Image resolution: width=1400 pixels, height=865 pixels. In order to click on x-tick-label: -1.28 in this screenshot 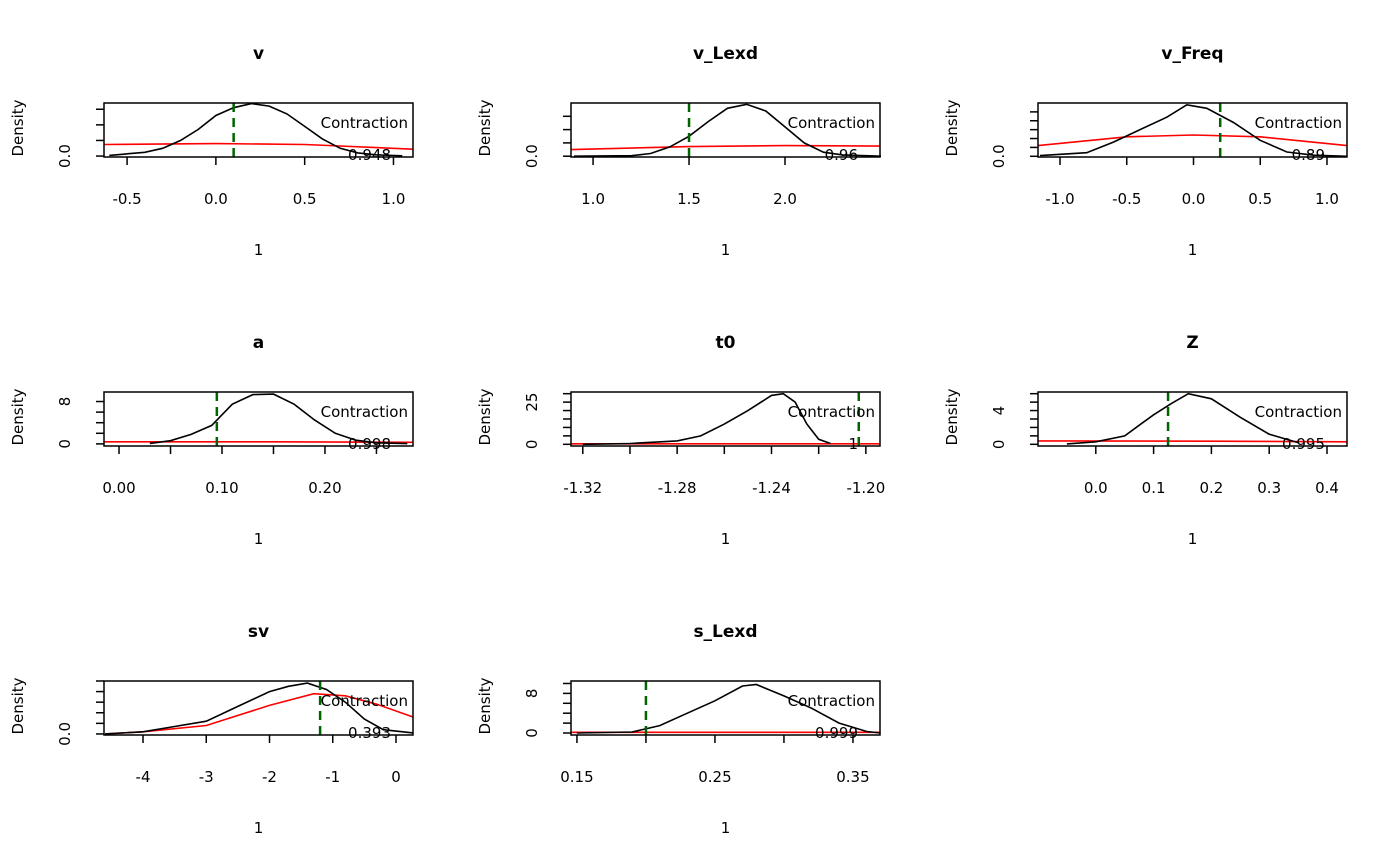, I will do `click(677, 488)`.